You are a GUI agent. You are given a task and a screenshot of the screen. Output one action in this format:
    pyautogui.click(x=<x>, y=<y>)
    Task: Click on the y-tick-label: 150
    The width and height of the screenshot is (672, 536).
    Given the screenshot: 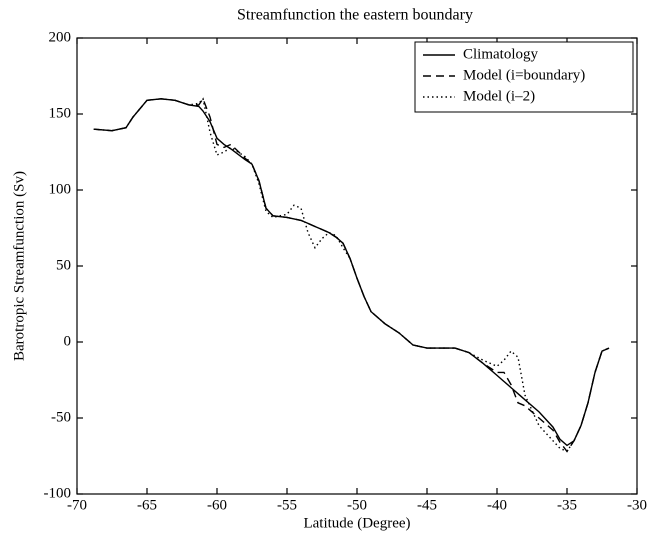 What is the action you would take?
    pyautogui.click(x=60, y=113)
    